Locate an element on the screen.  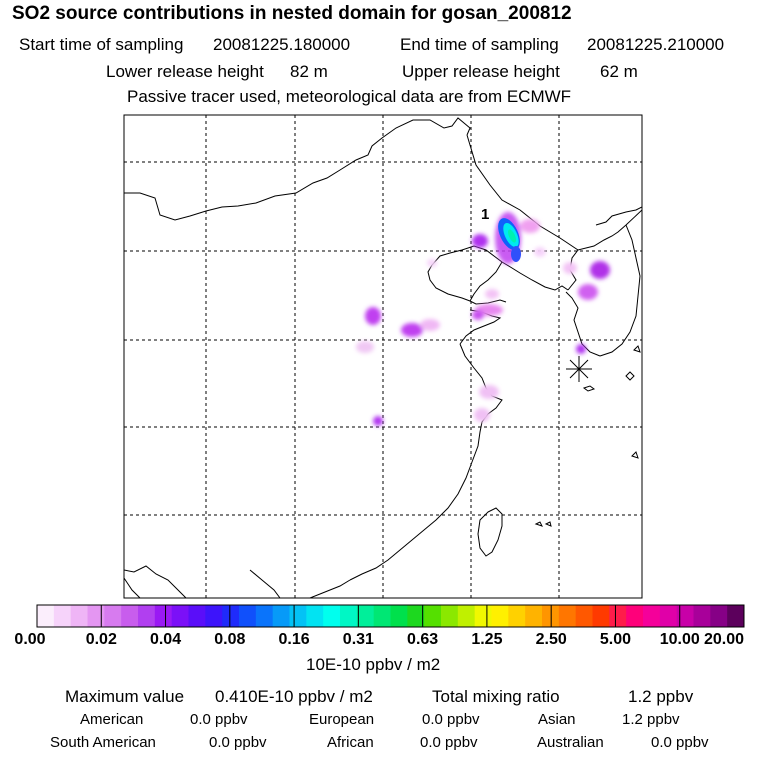
colorbar-cells is located at coordinates (391, 616).